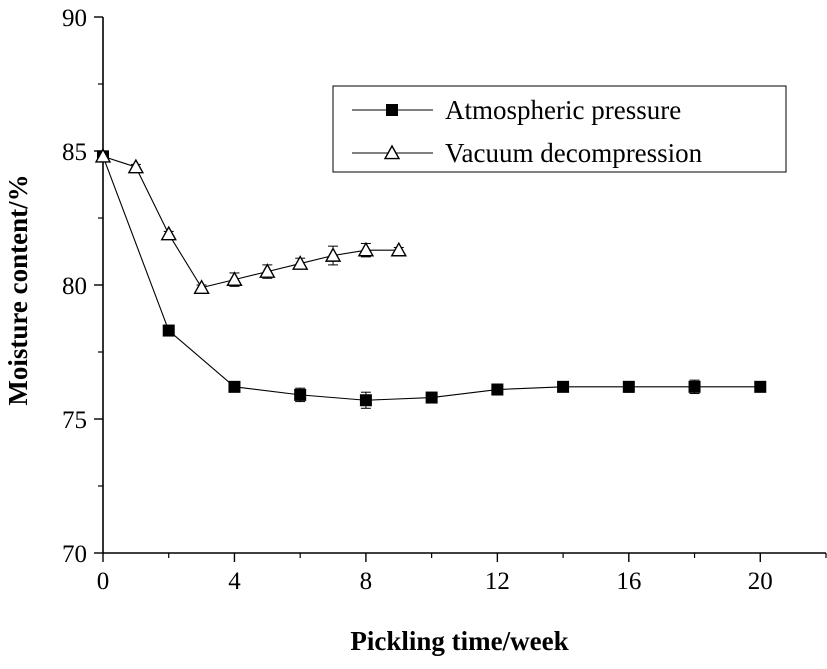  What do you see at coordinates (18, 289) in the screenshot?
I see `y-axis-title: Moisture content/%` at bounding box center [18, 289].